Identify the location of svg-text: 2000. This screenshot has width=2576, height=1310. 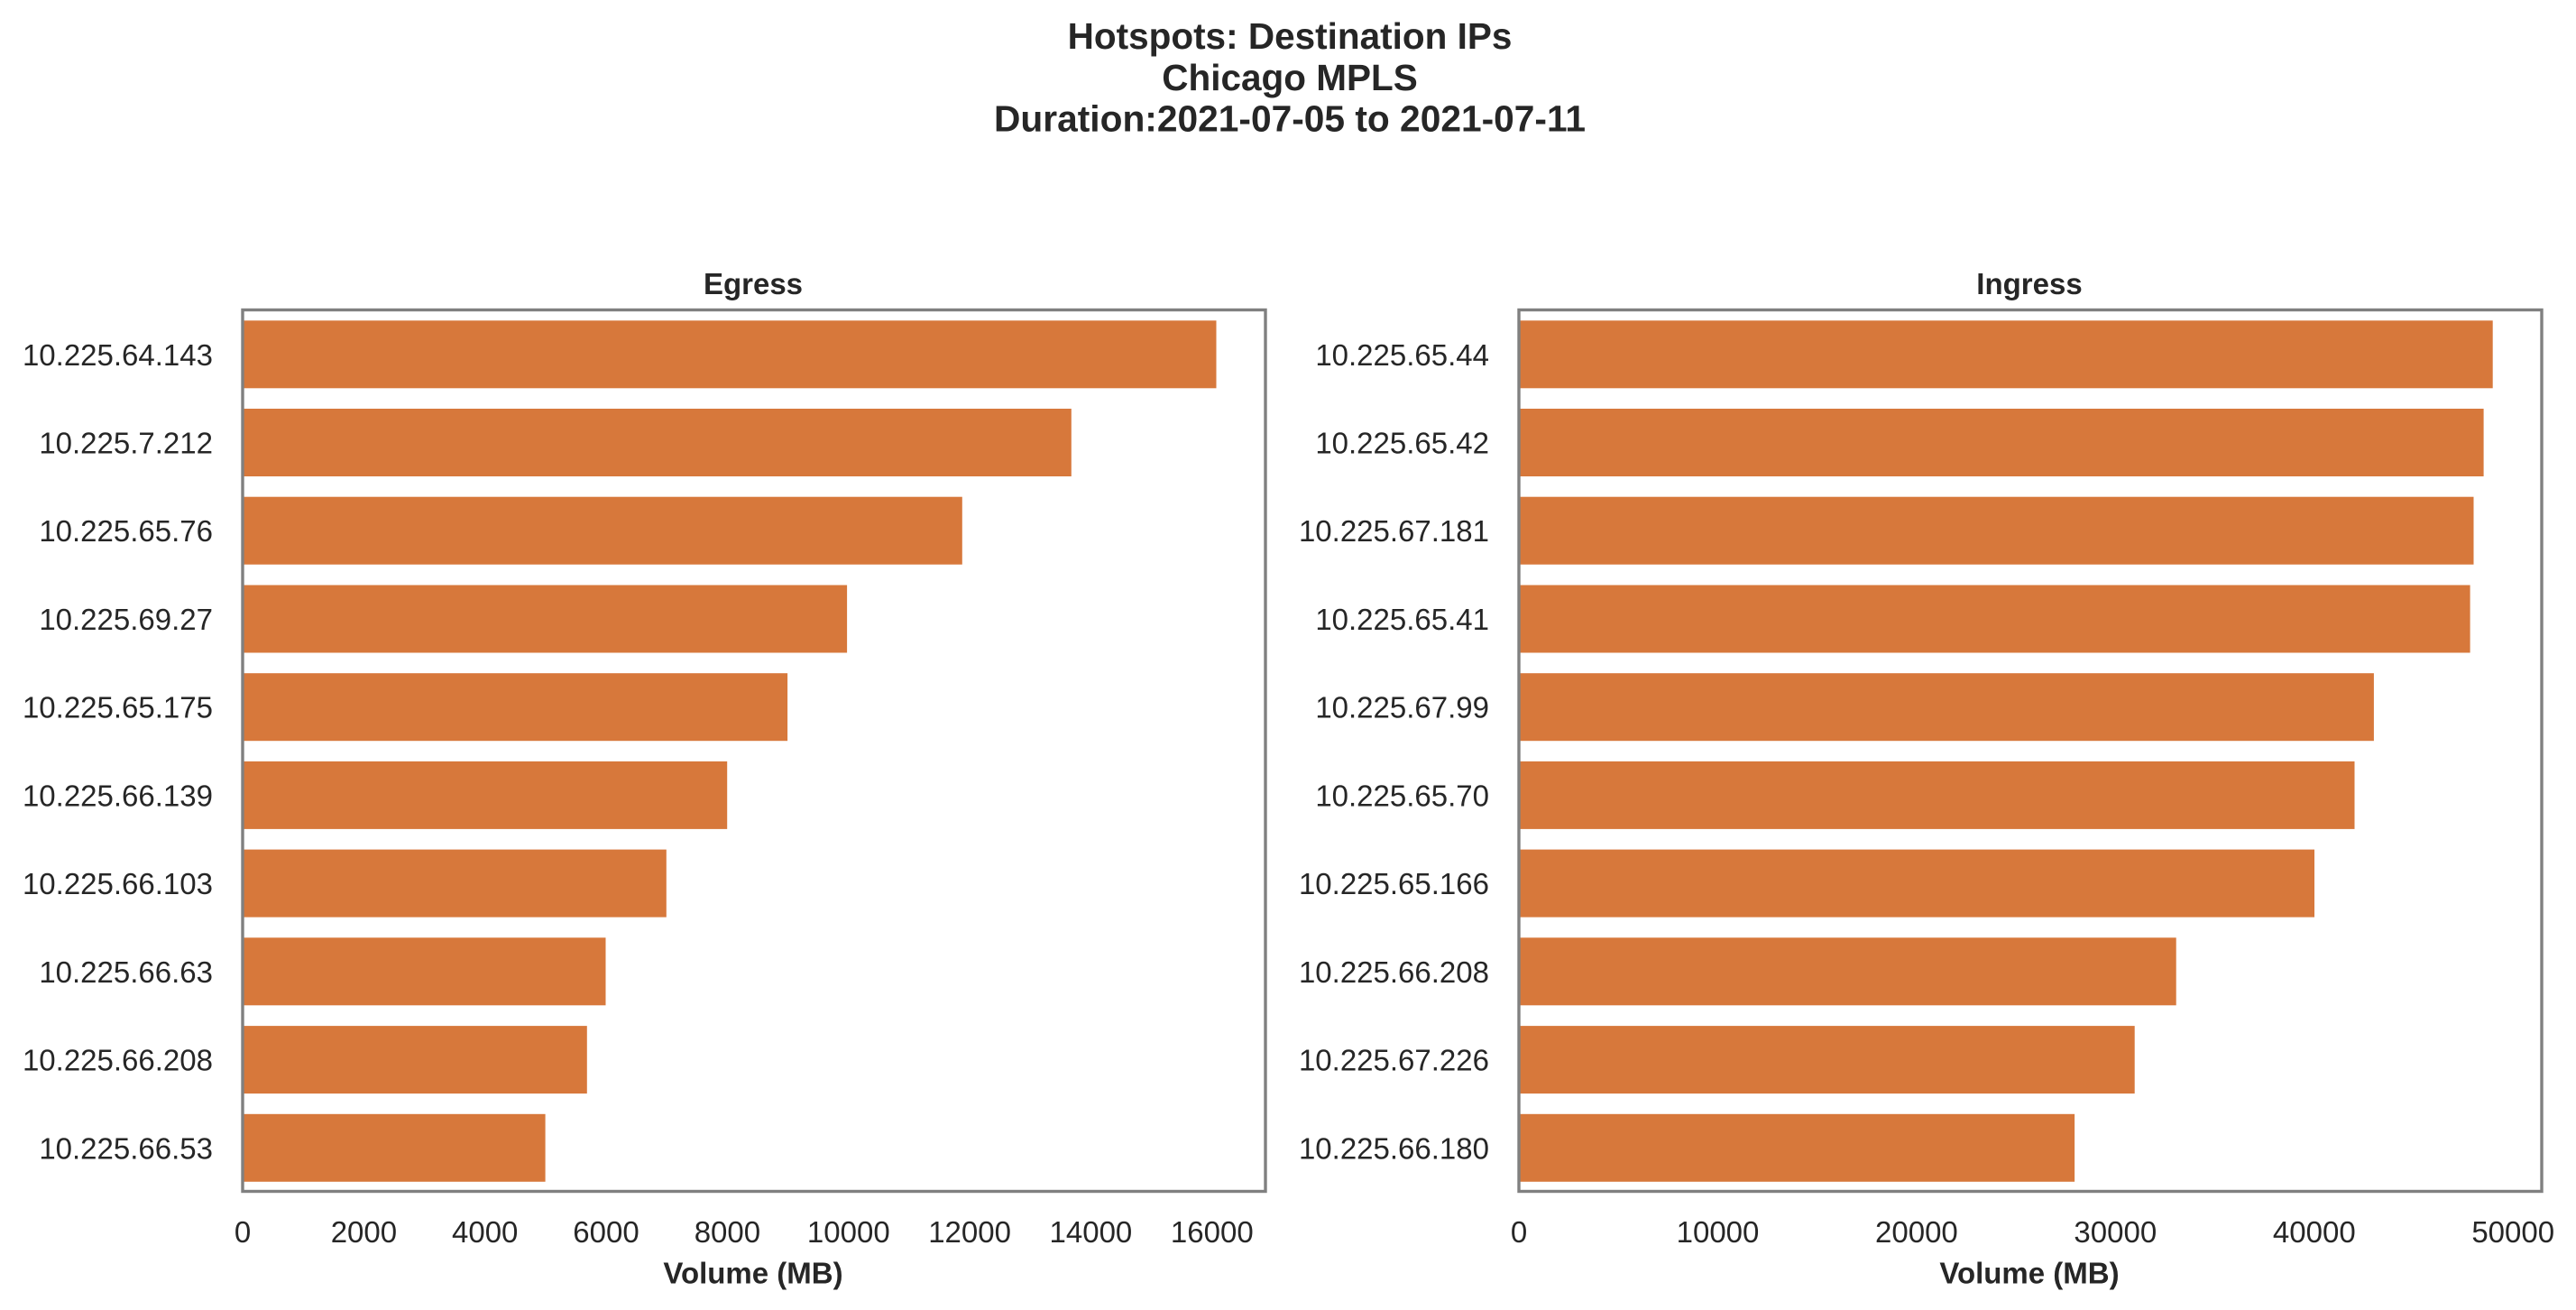
(364, 1232).